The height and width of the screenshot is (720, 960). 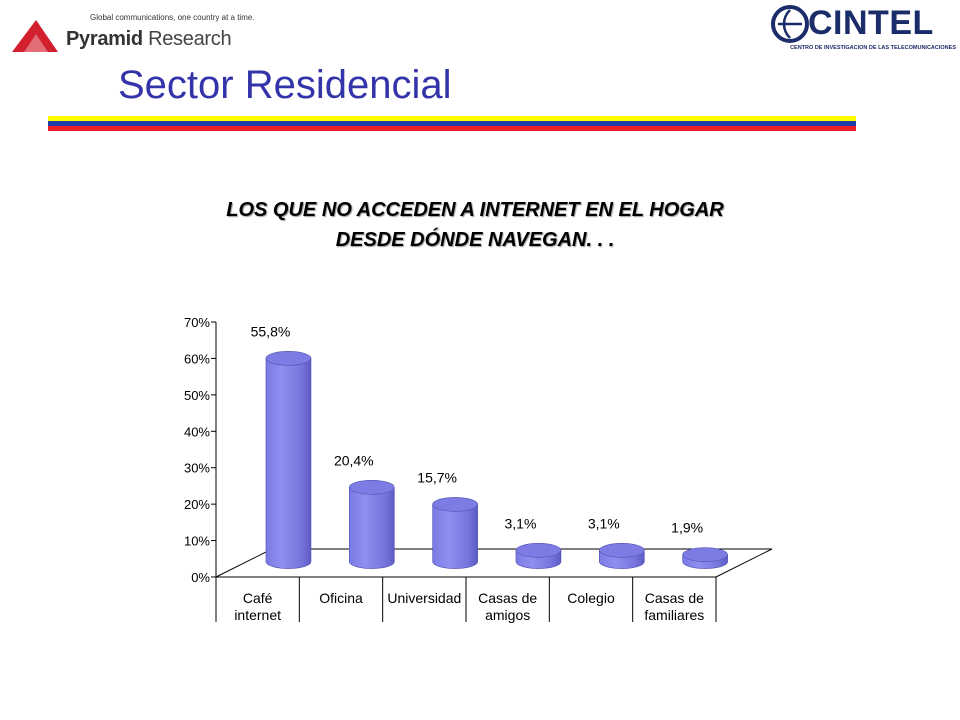 What do you see at coordinates (197, 431) in the screenshot?
I see `y-tick-label: 40%` at bounding box center [197, 431].